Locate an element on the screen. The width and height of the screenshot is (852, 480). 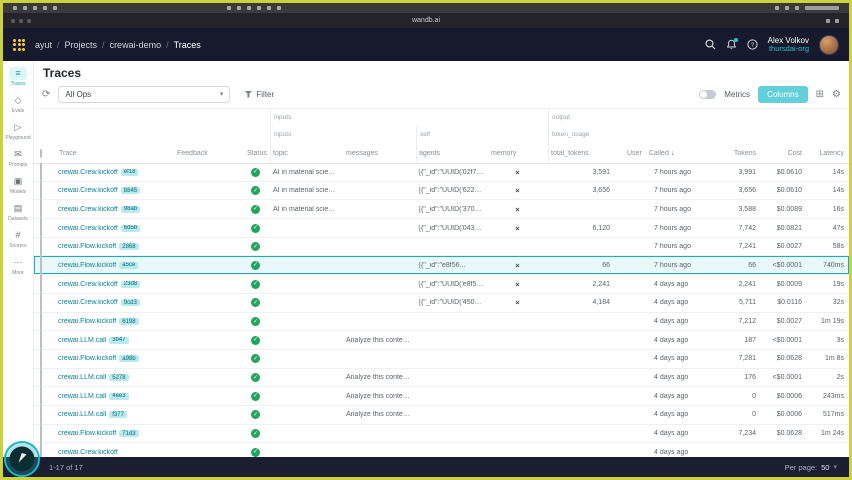
filter-button: Filter is located at coordinates (259, 94).